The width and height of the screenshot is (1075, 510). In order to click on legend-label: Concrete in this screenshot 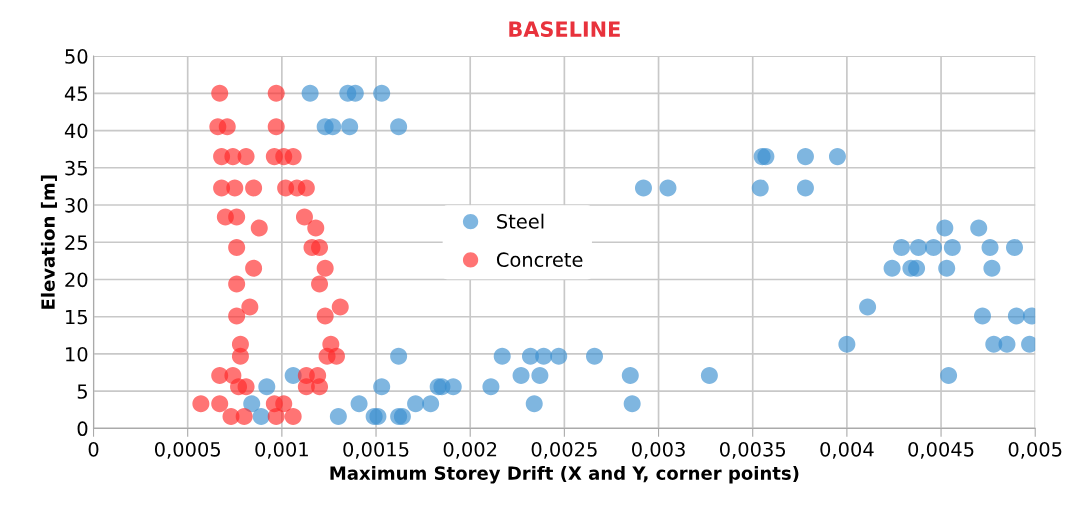, I will do `click(539, 260)`.